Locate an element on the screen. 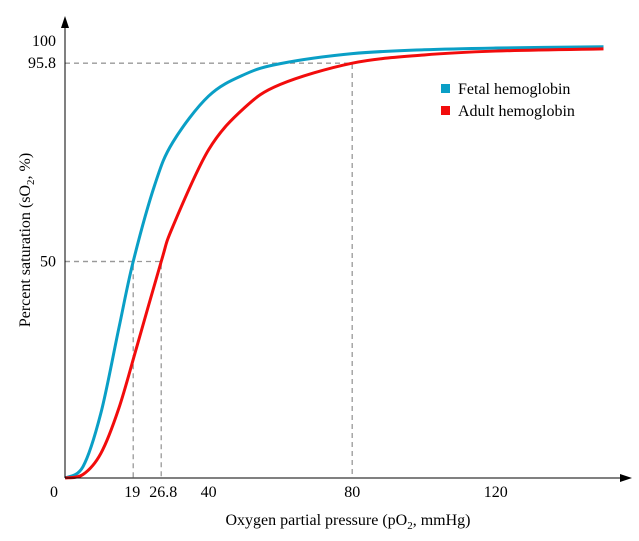 The image size is (639, 541). x-tick-label: 0 is located at coordinates (54, 492).